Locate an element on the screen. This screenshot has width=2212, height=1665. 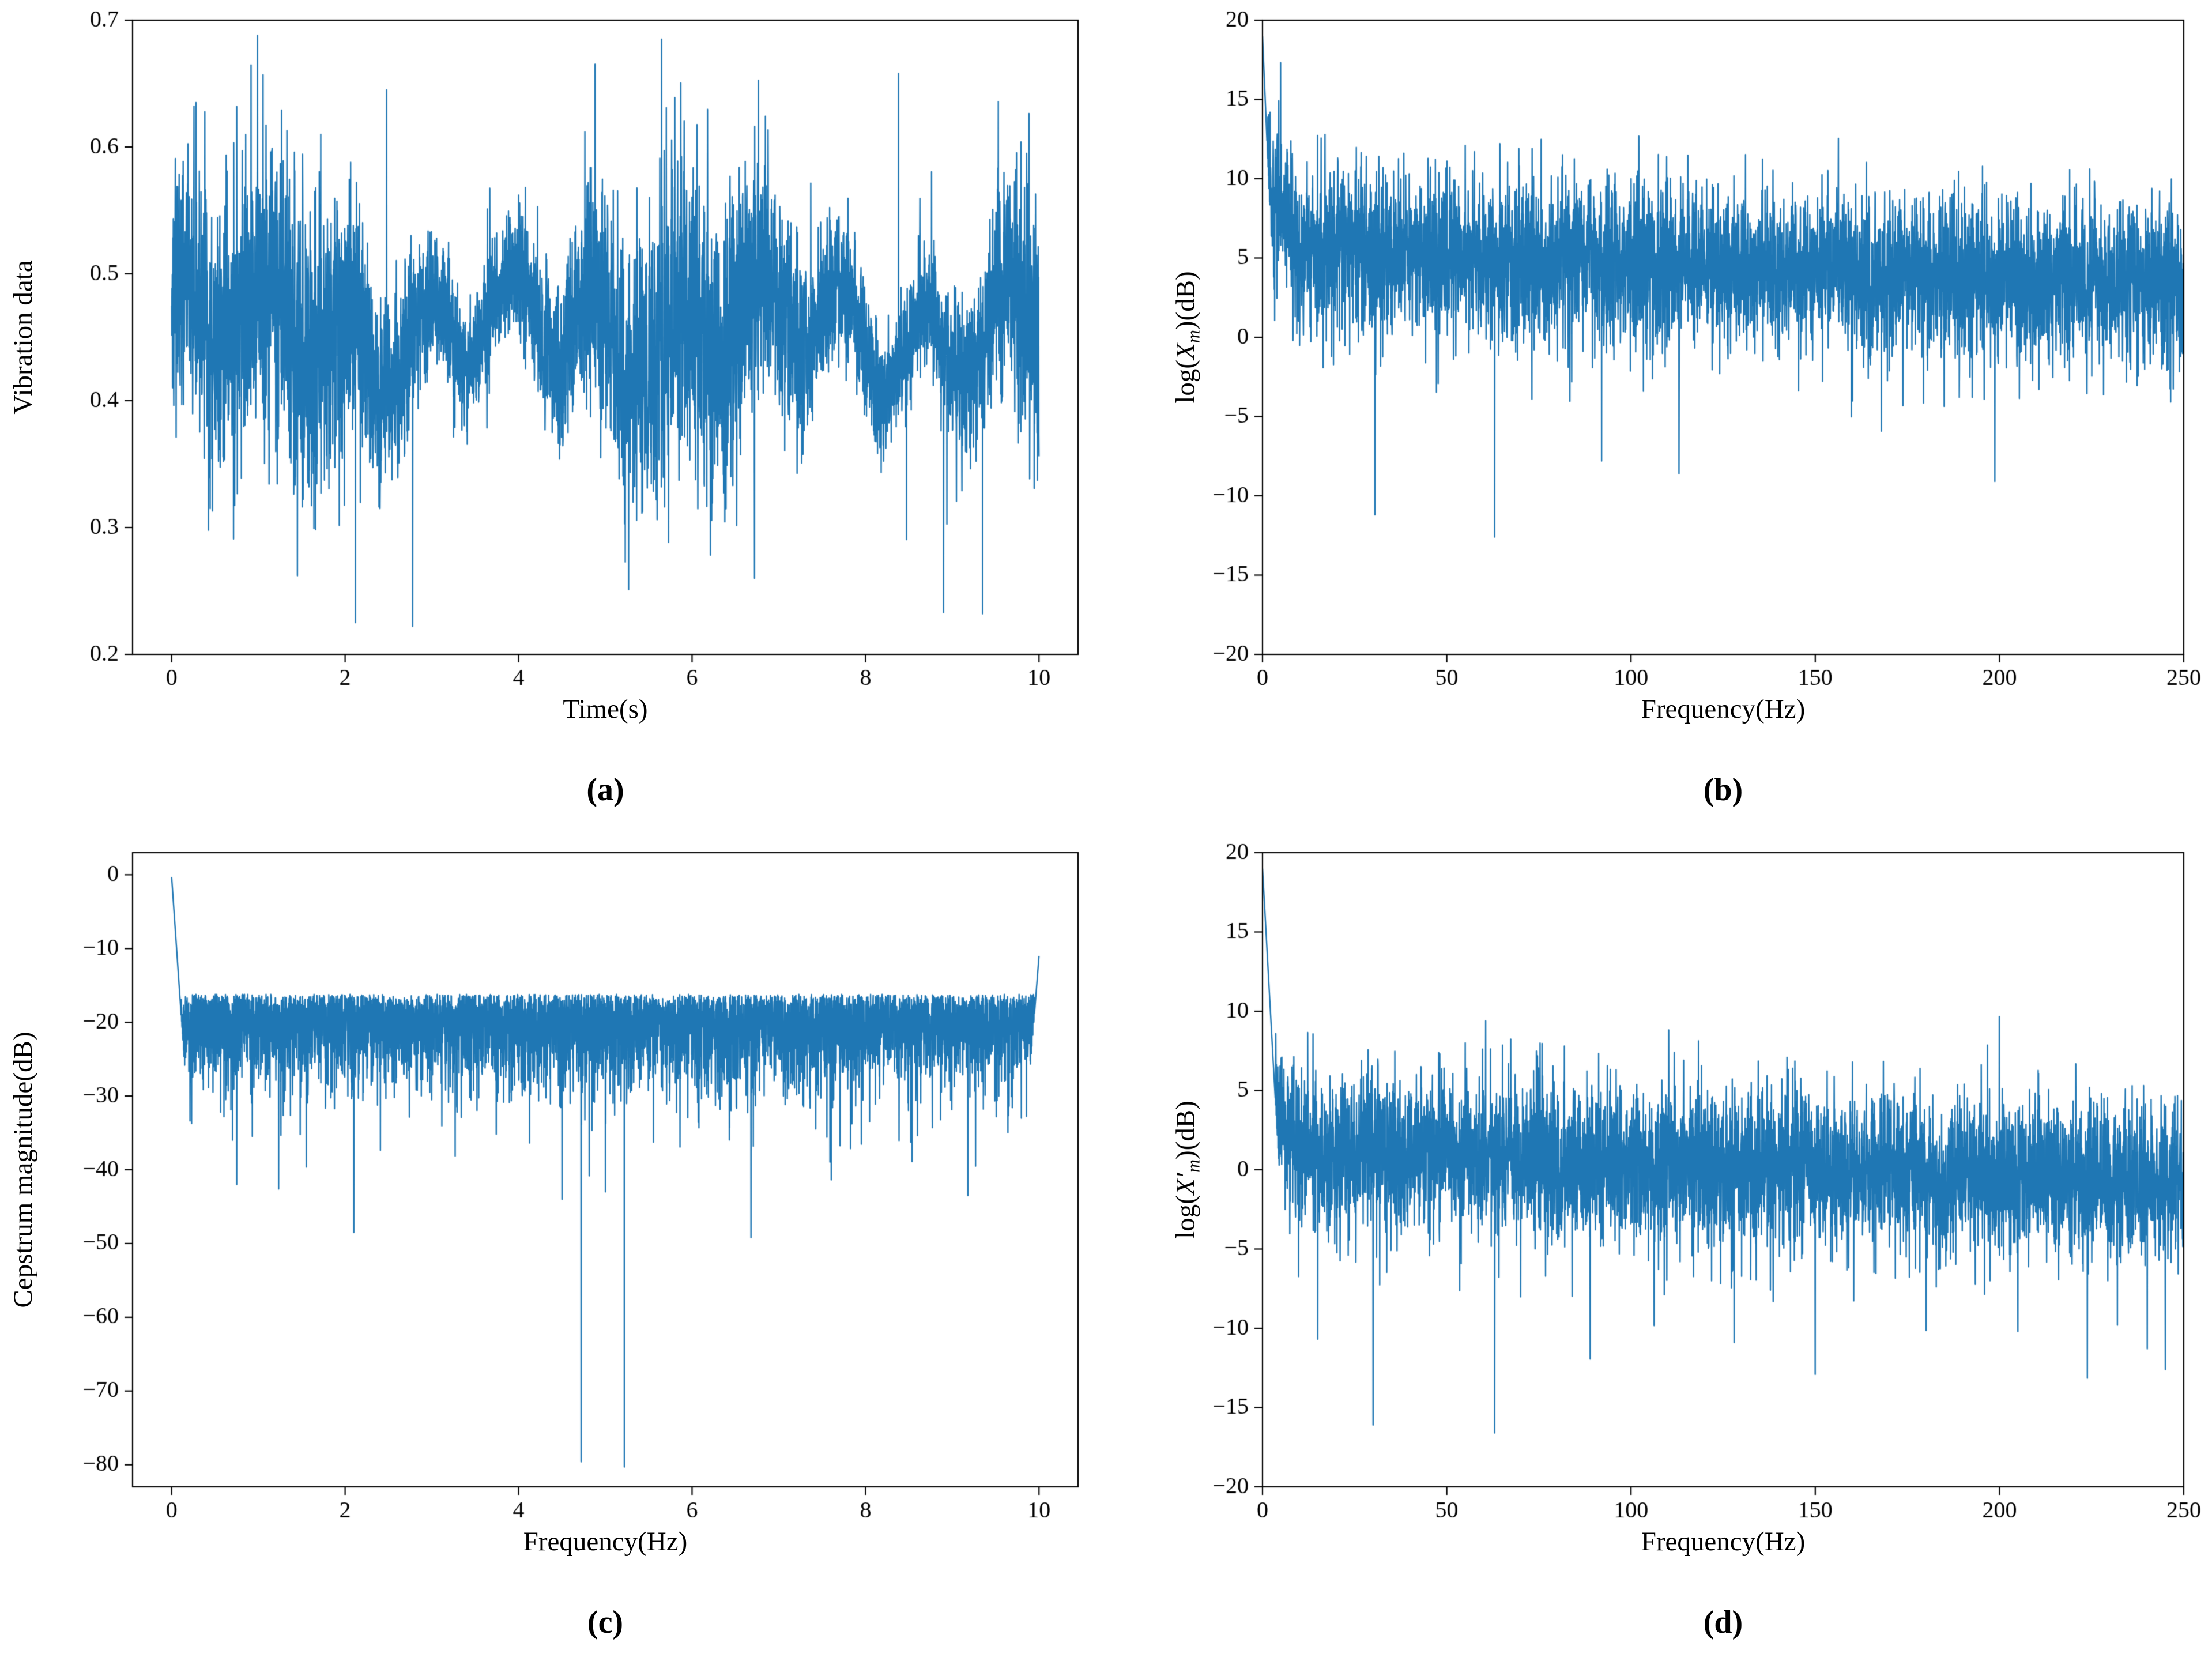
ylabel-post-b: )(dB) is located at coordinates (1185, 300).